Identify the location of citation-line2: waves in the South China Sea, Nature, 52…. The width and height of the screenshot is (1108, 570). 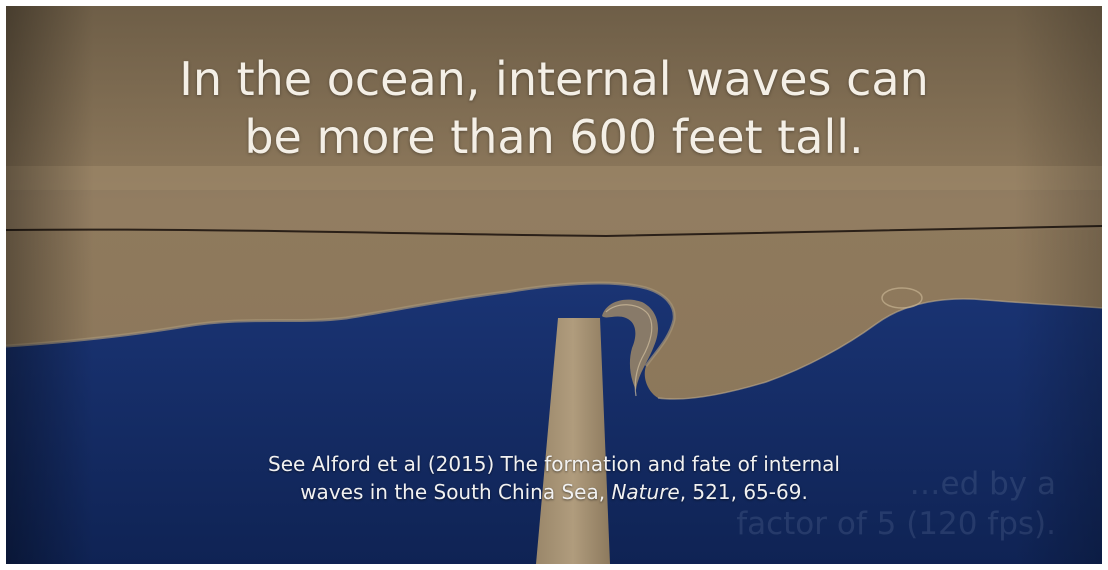
(554, 492).